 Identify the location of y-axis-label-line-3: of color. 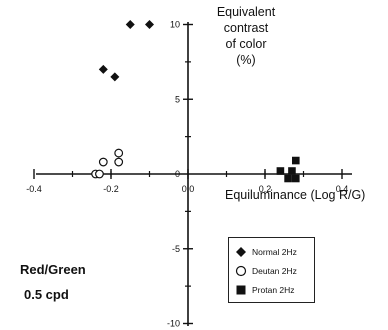
(246, 44).